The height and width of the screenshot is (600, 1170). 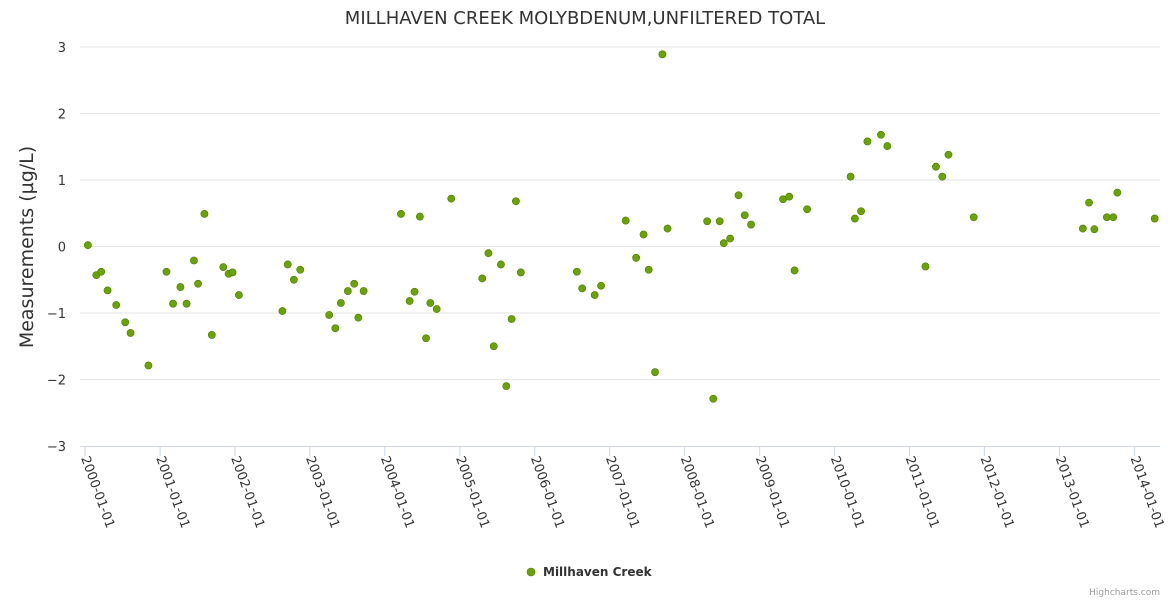 What do you see at coordinates (472, 492) in the screenshot?
I see `x-tick-label: 2005-01-01` at bounding box center [472, 492].